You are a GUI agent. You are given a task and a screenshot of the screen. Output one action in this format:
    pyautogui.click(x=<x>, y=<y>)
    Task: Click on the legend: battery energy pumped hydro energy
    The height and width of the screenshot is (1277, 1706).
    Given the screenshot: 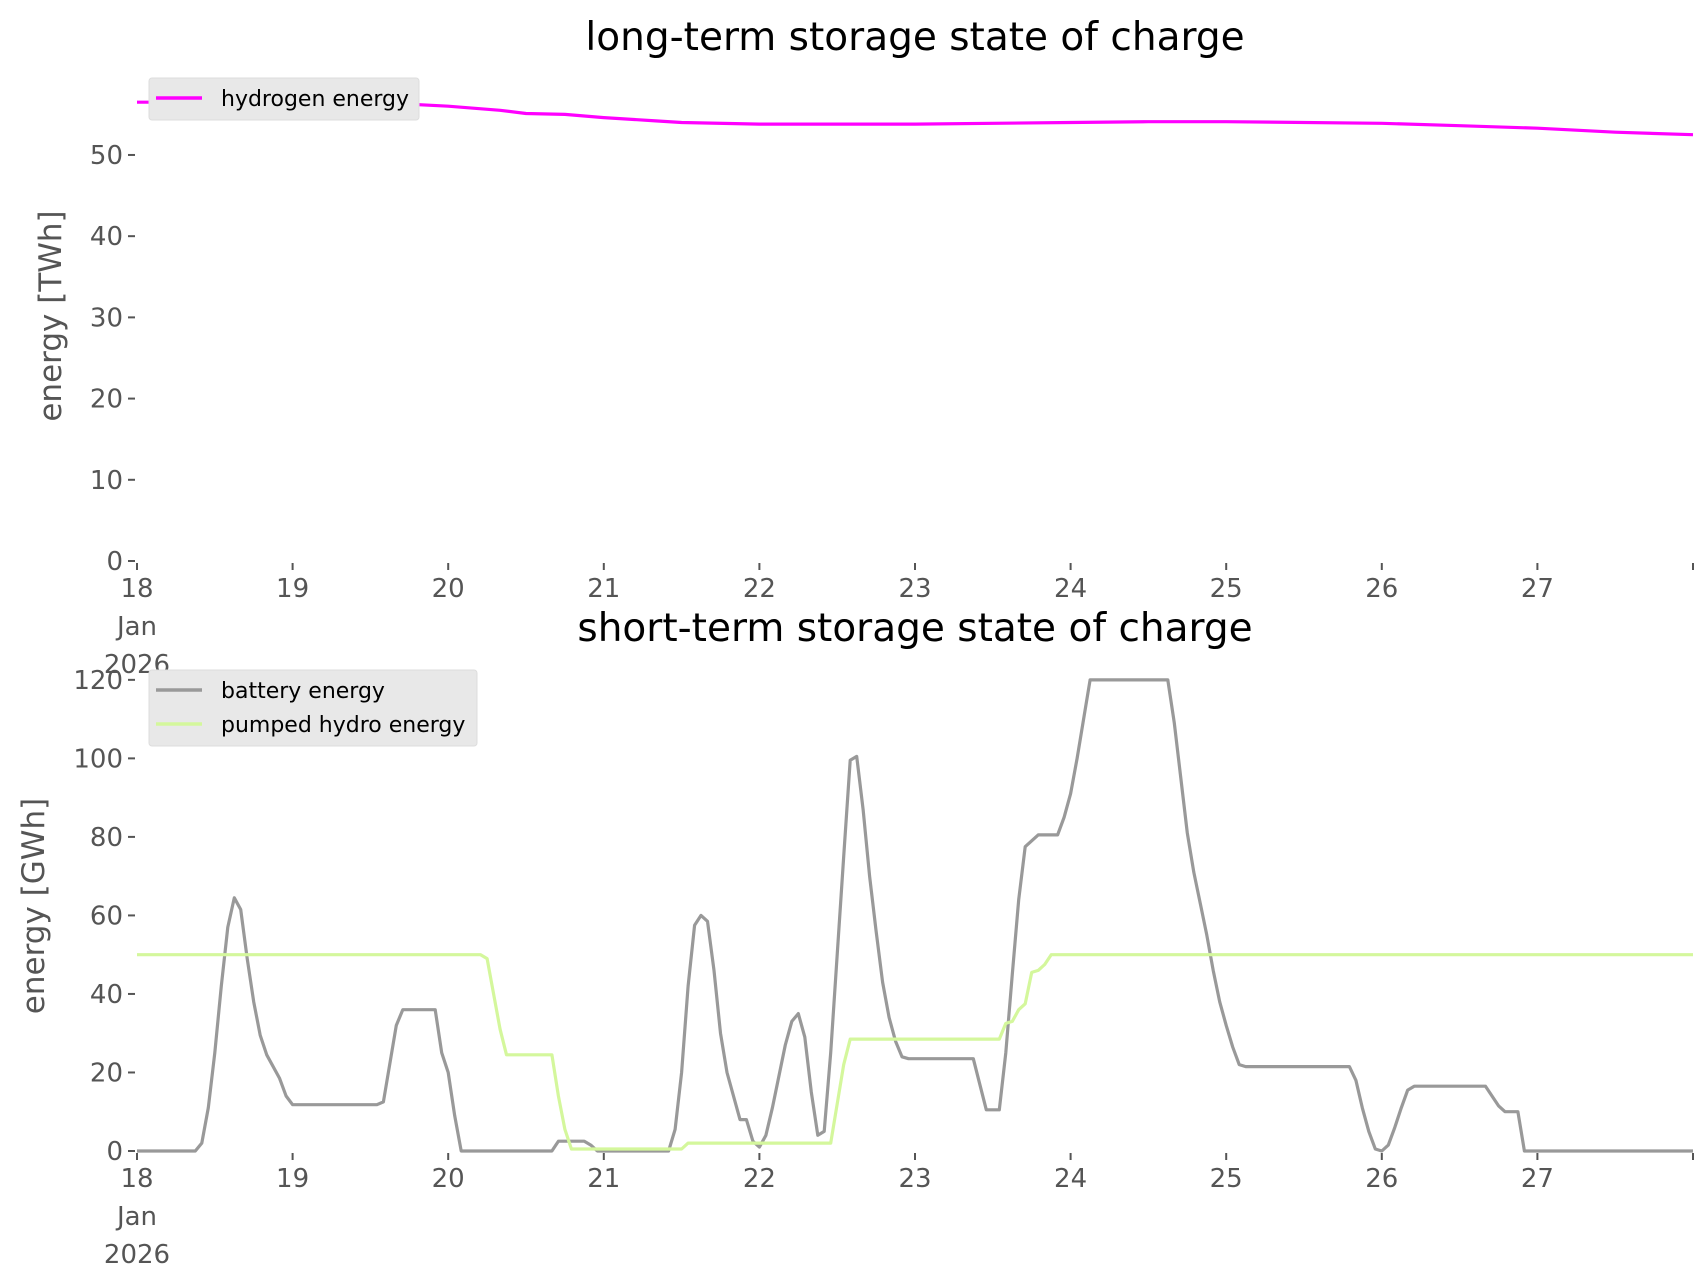 What is the action you would take?
    pyautogui.click(x=313, y=708)
    